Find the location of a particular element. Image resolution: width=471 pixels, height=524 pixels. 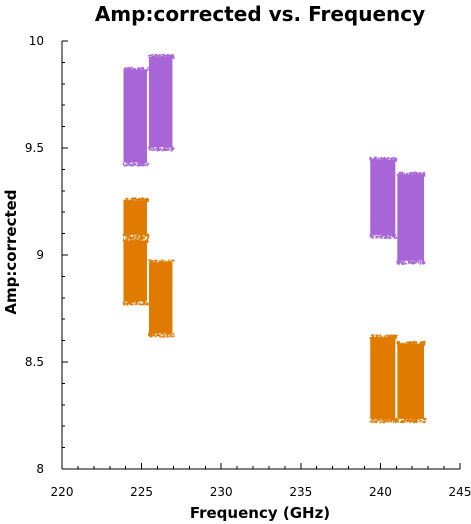

scatter-cluster is located at coordinates (135, 271).